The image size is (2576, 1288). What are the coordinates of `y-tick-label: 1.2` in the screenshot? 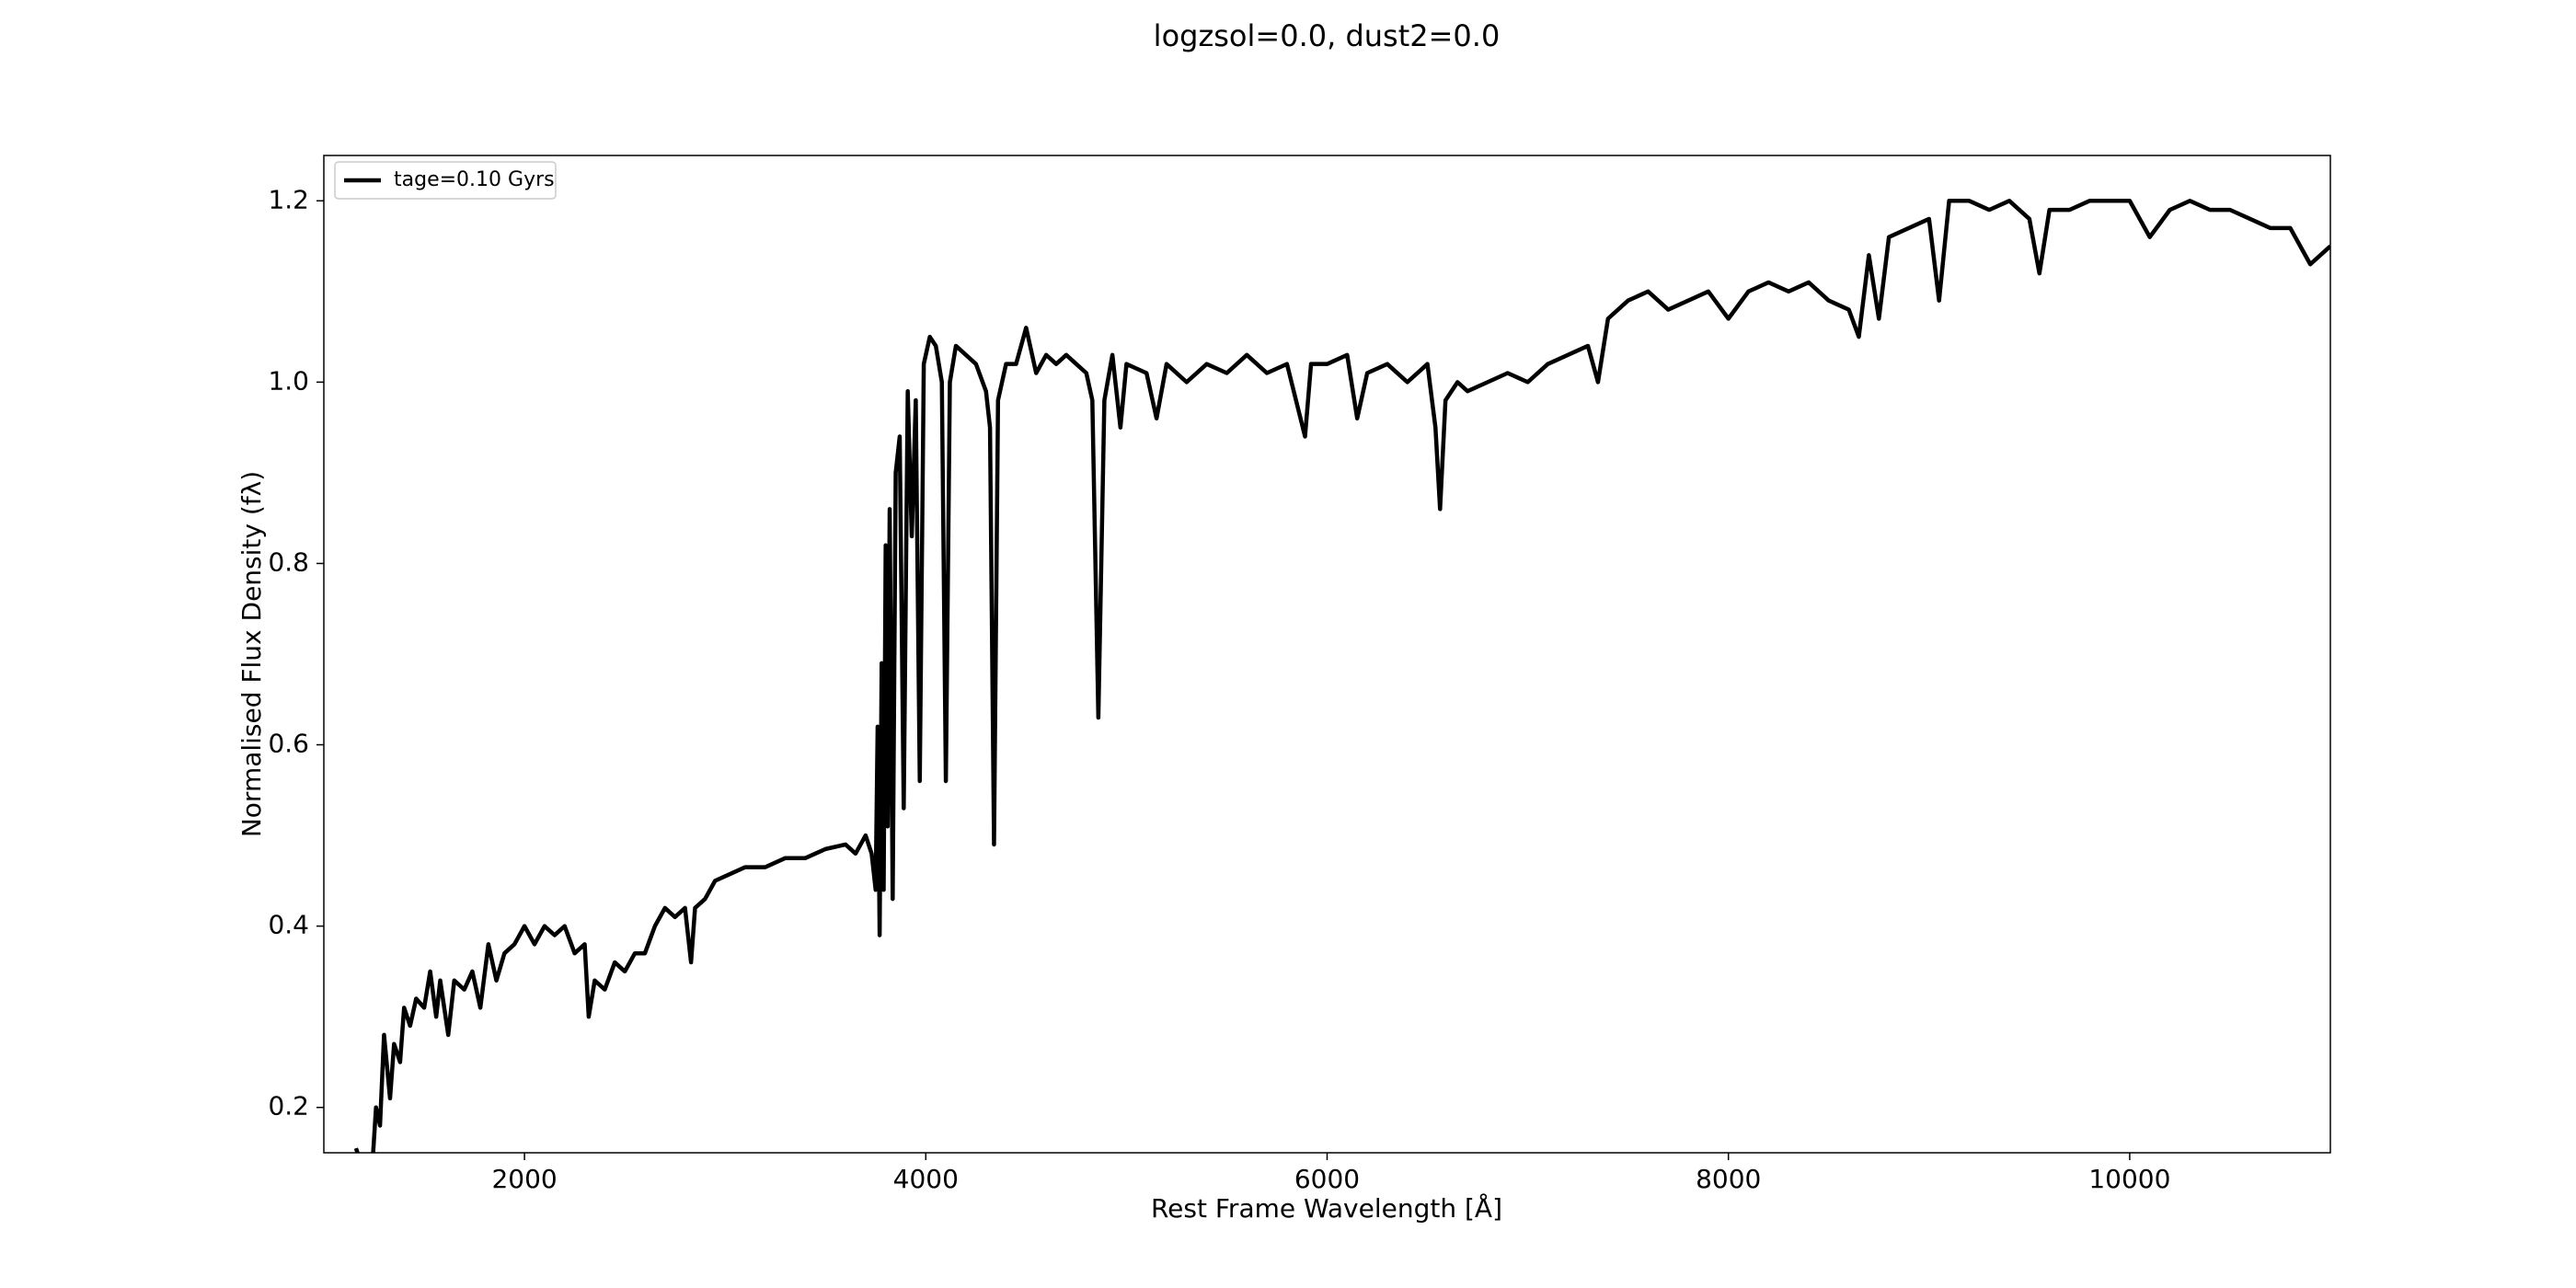 It's located at (288, 199).